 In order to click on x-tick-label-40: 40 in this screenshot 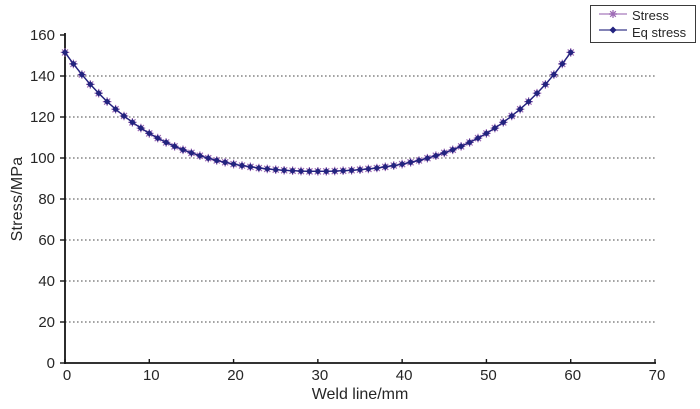, I will do `click(404, 375)`.